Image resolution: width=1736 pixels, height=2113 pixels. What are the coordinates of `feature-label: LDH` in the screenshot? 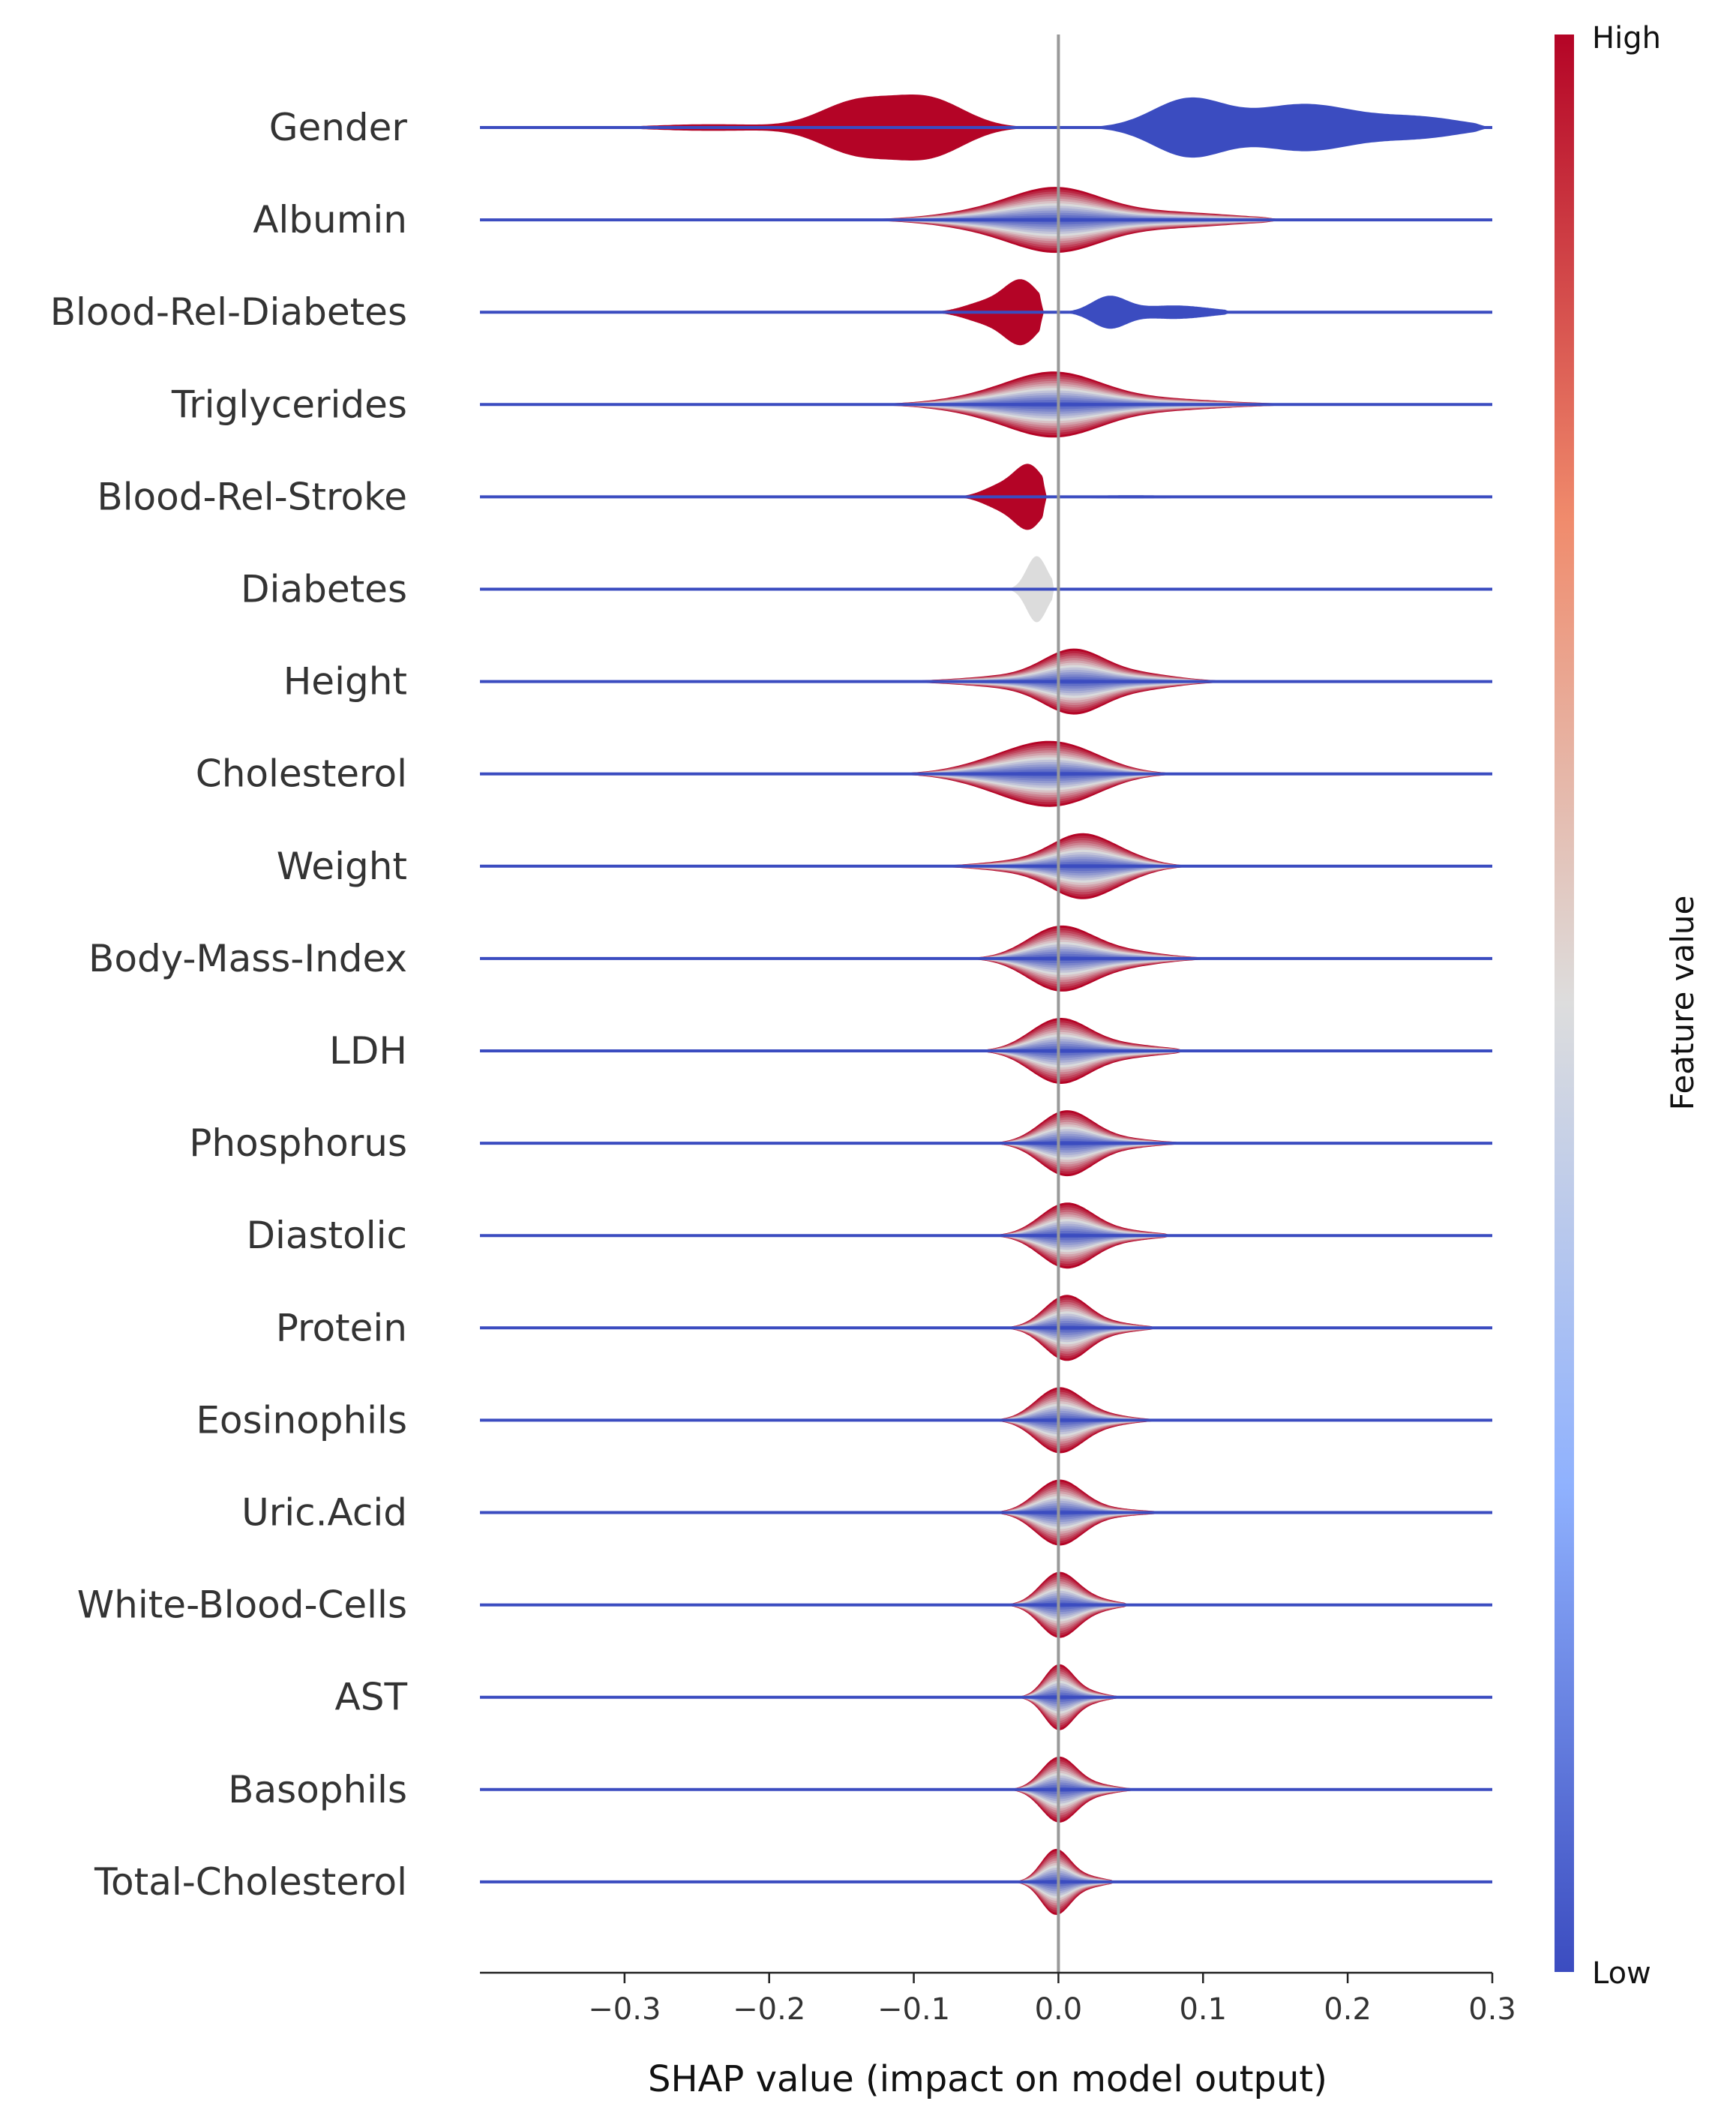 It's located at (368, 1051).